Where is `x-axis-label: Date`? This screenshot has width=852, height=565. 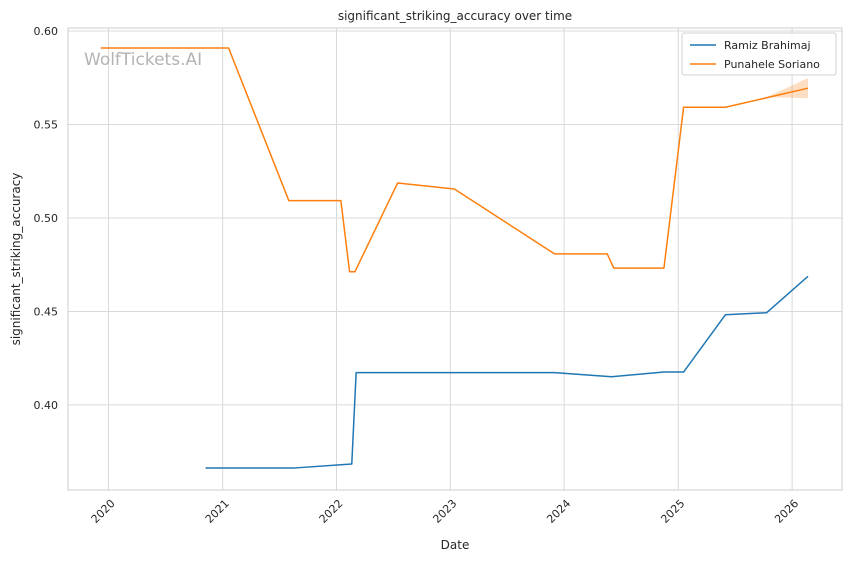 x-axis-label: Date is located at coordinates (455, 545).